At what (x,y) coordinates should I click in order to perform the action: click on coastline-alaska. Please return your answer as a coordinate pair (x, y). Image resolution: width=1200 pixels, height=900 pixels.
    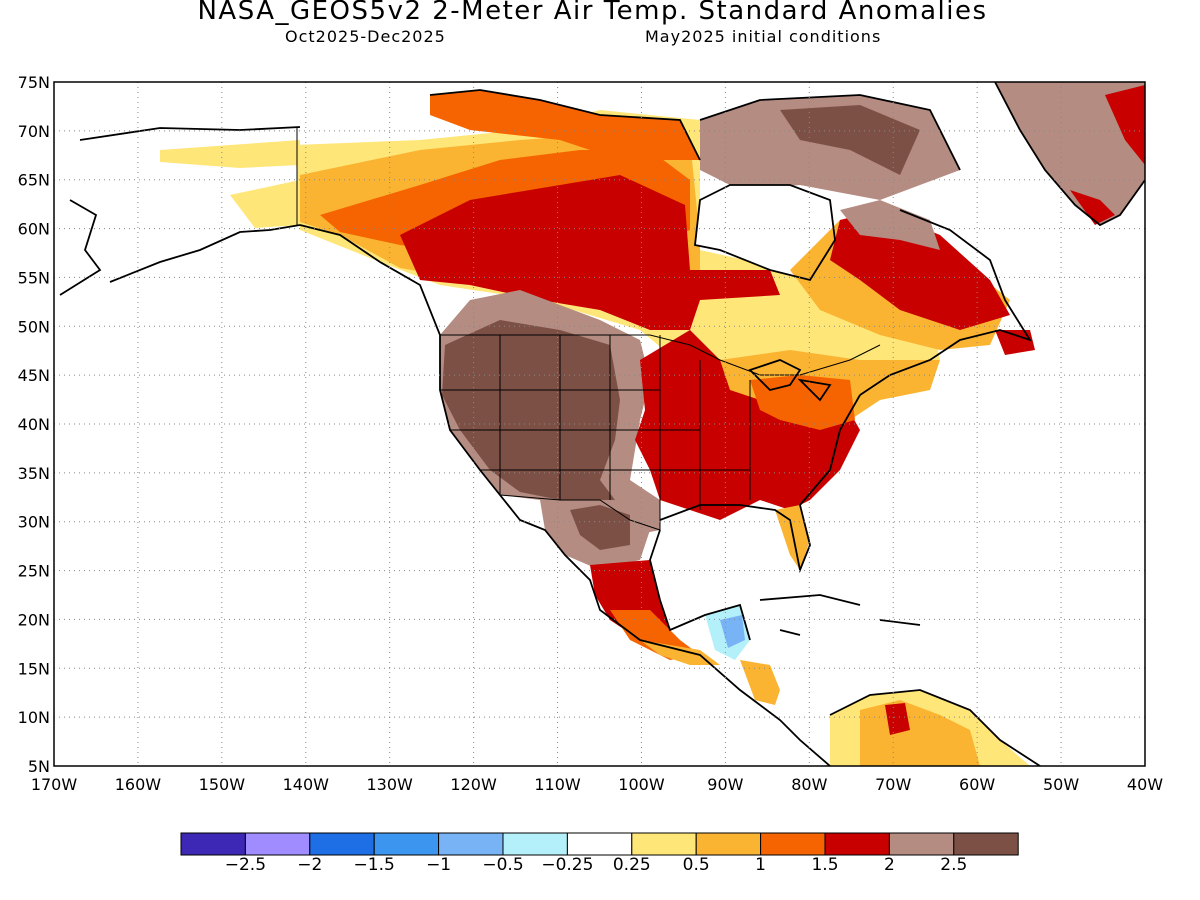
    Looking at the image, I should click on (180, 211).